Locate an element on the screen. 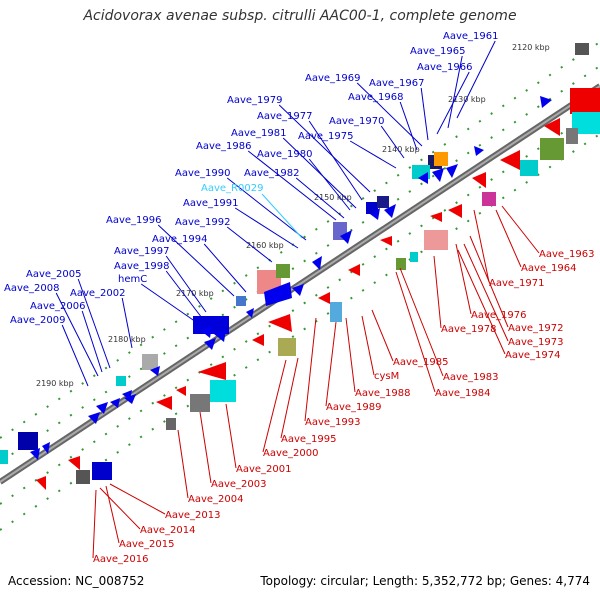  rna-gene-label: Aave_R0029 is located at coordinates (232, 188).